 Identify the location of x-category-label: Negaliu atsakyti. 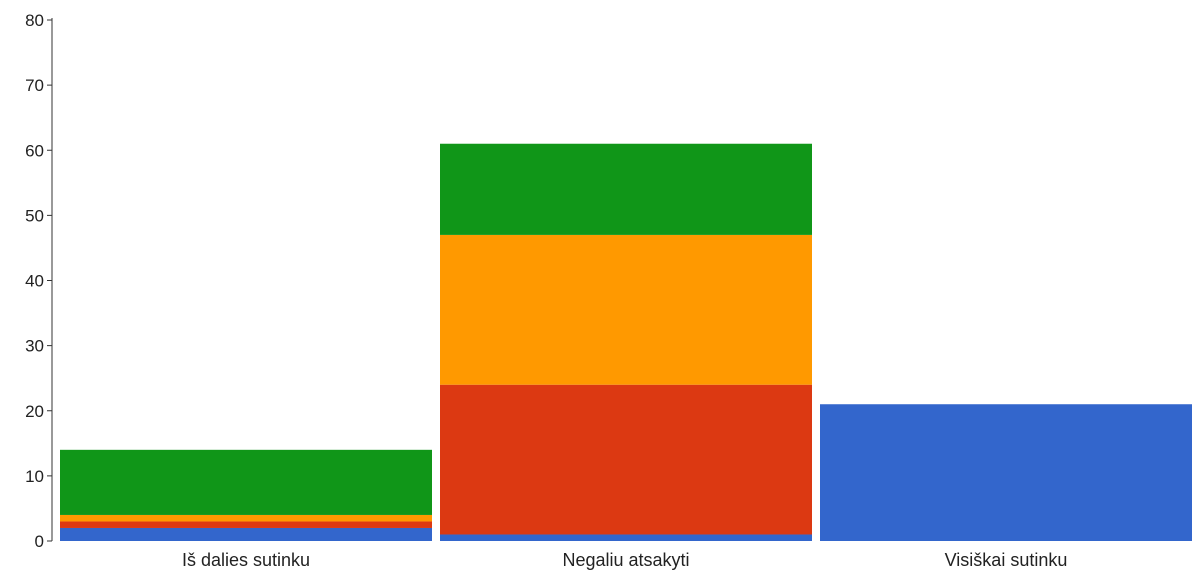
(625, 560).